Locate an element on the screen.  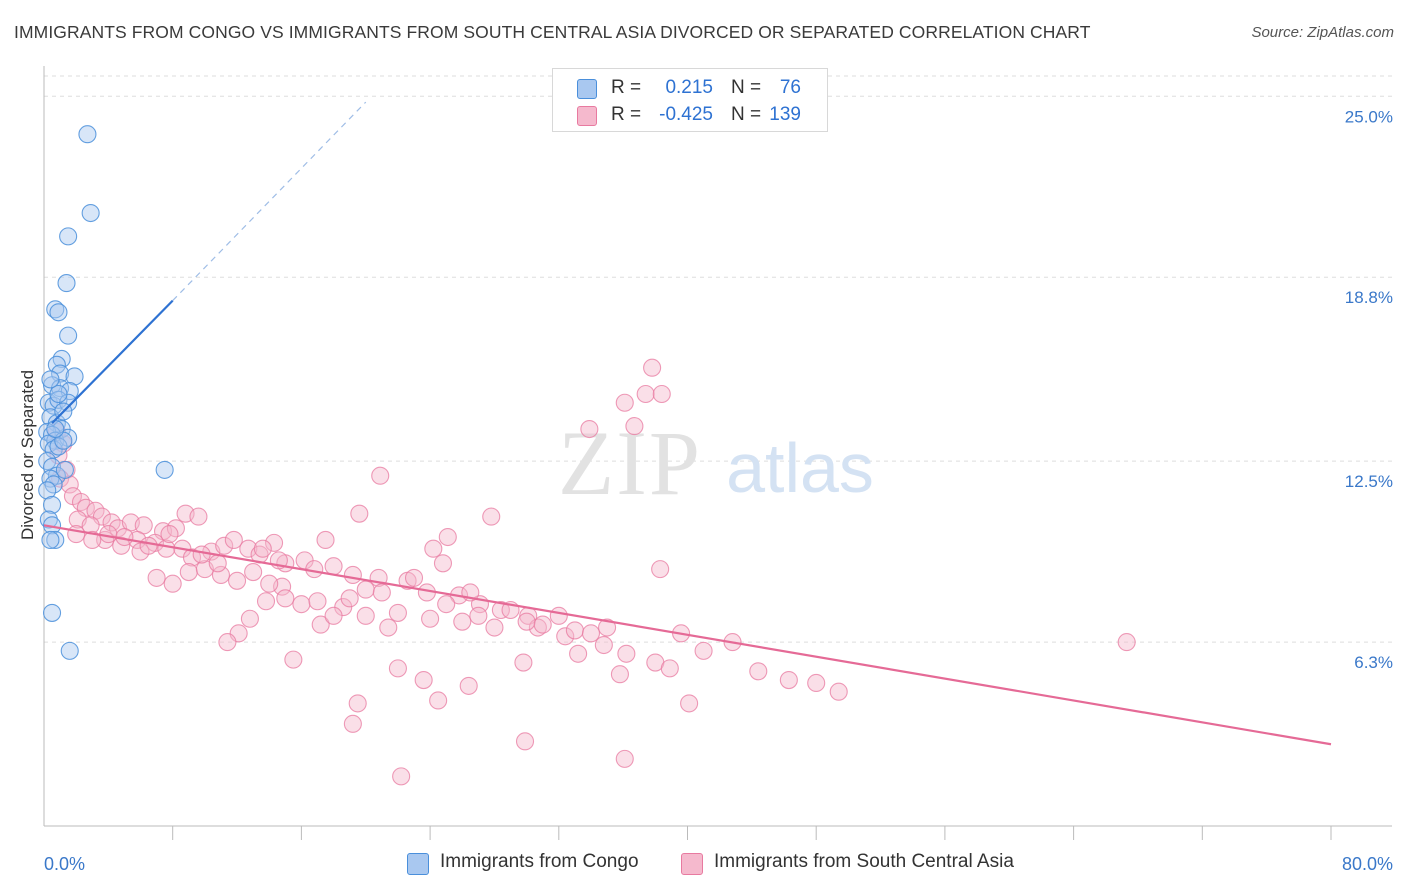
legend-n-label: N = is located at coordinates (746, 114).